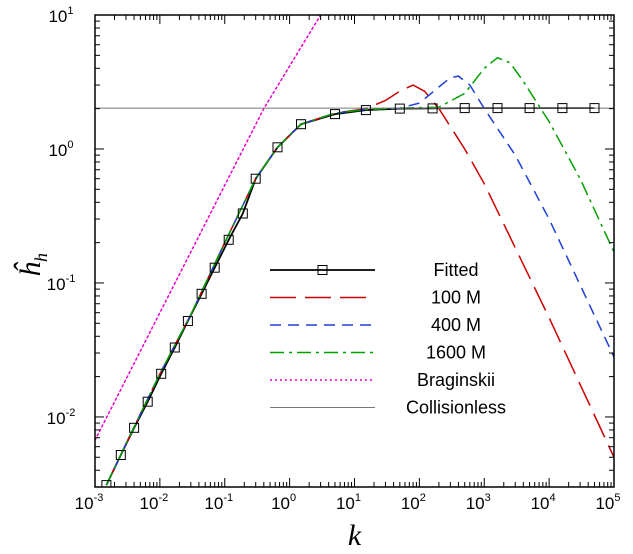  Describe the element at coordinates (543, 502) in the screenshot. I see `x-tick-label: 10⁴` at that location.